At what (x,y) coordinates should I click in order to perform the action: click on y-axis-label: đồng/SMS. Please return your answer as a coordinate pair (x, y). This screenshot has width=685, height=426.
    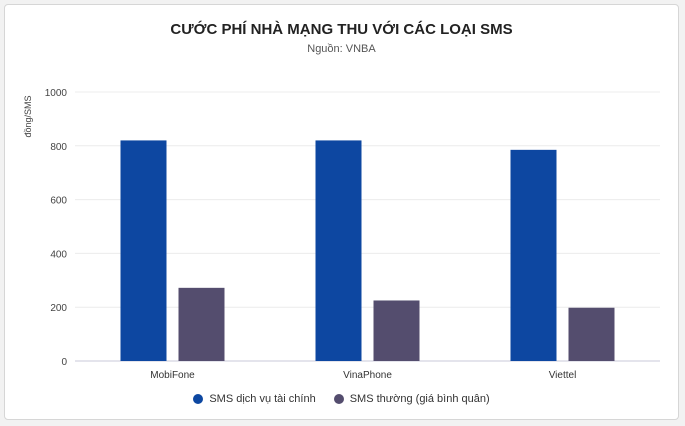
    Looking at the image, I should click on (28, 116).